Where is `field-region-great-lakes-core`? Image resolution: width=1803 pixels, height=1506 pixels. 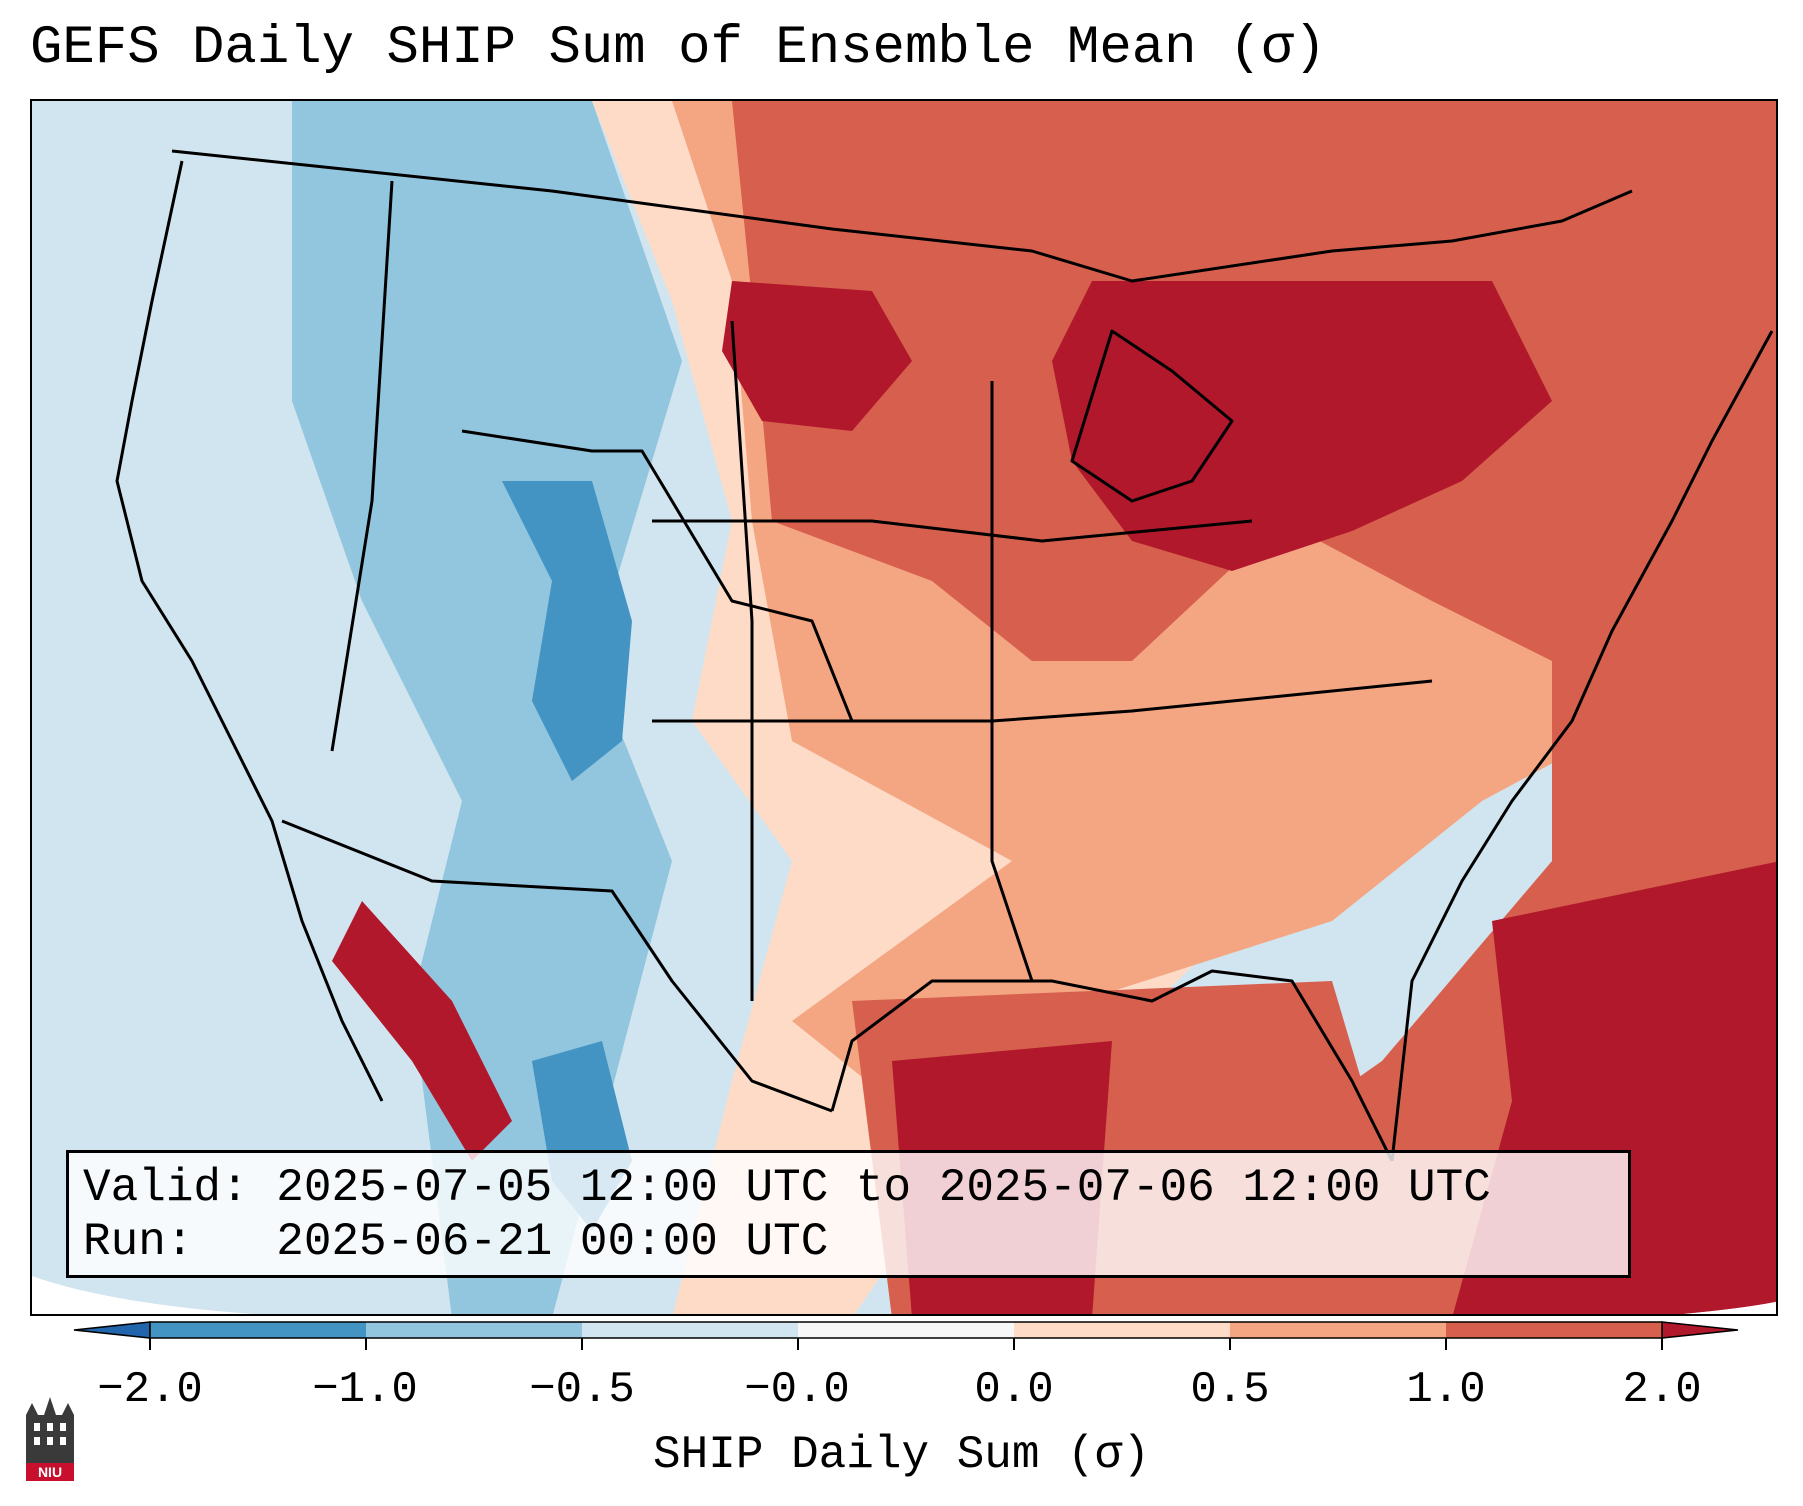
field-region-great-lakes-core is located at coordinates (1302, 426).